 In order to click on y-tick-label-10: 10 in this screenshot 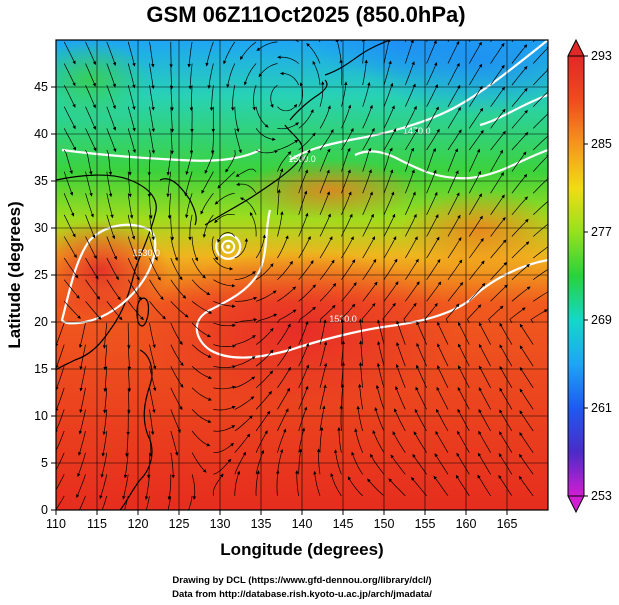, I will do `click(41, 416)`.